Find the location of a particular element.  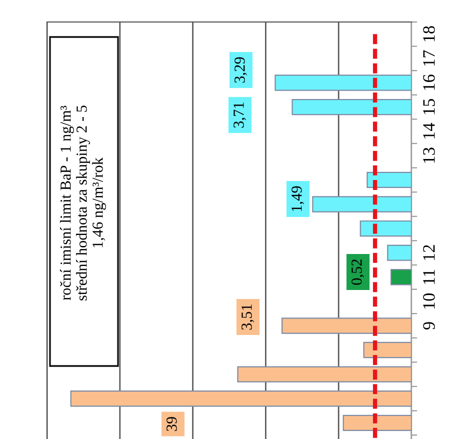

annotation: střední hodnota za skupiny 2 - 5 is located at coordinates (83, 203).